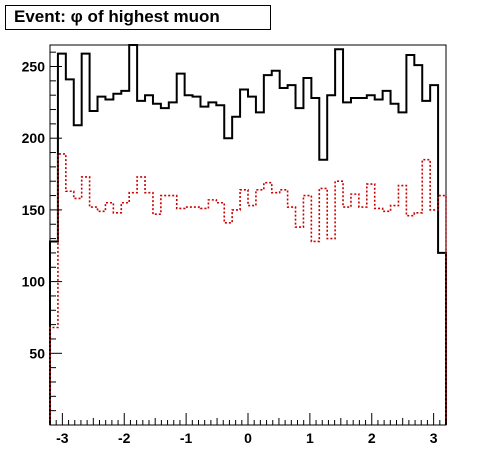 The image size is (496, 472). What do you see at coordinates (37, 353) in the screenshot?
I see `y-tick-label: 50` at bounding box center [37, 353].